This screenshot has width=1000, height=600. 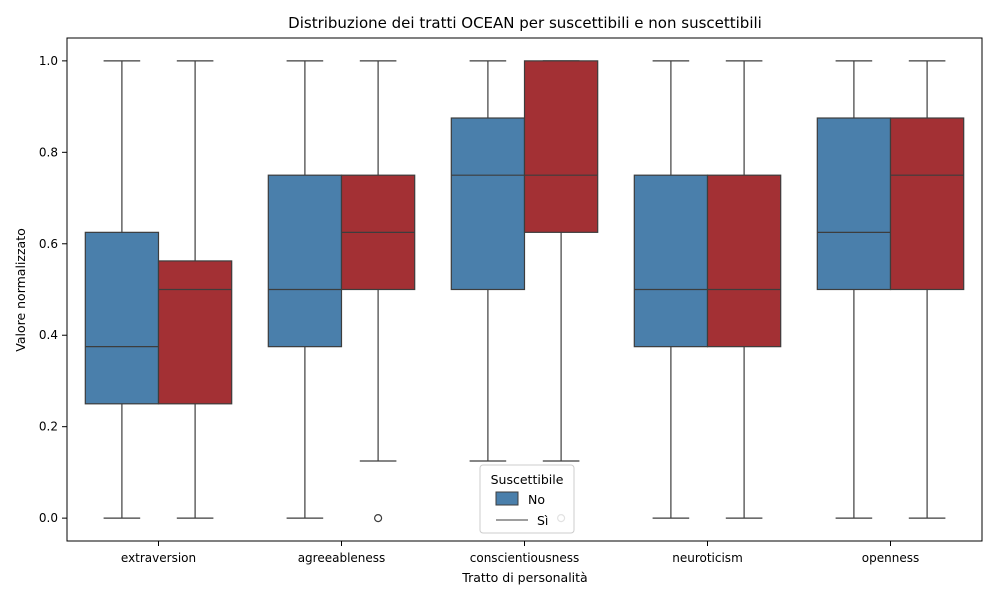 What do you see at coordinates (48, 244) in the screenshot?
I see `y-tick-label: 0.6` at bounding box center [48, 244].